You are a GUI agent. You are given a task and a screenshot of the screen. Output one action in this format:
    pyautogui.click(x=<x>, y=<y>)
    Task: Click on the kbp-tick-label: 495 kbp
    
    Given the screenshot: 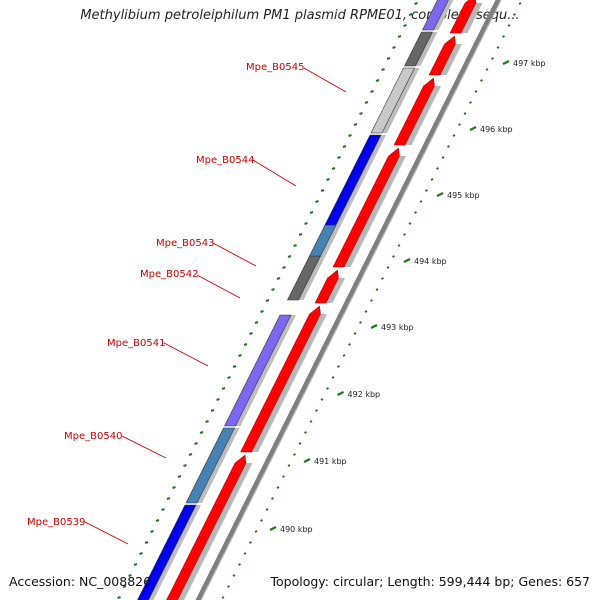 What is the action you would take?
    pyautogui.click(x=463, y=195)
    